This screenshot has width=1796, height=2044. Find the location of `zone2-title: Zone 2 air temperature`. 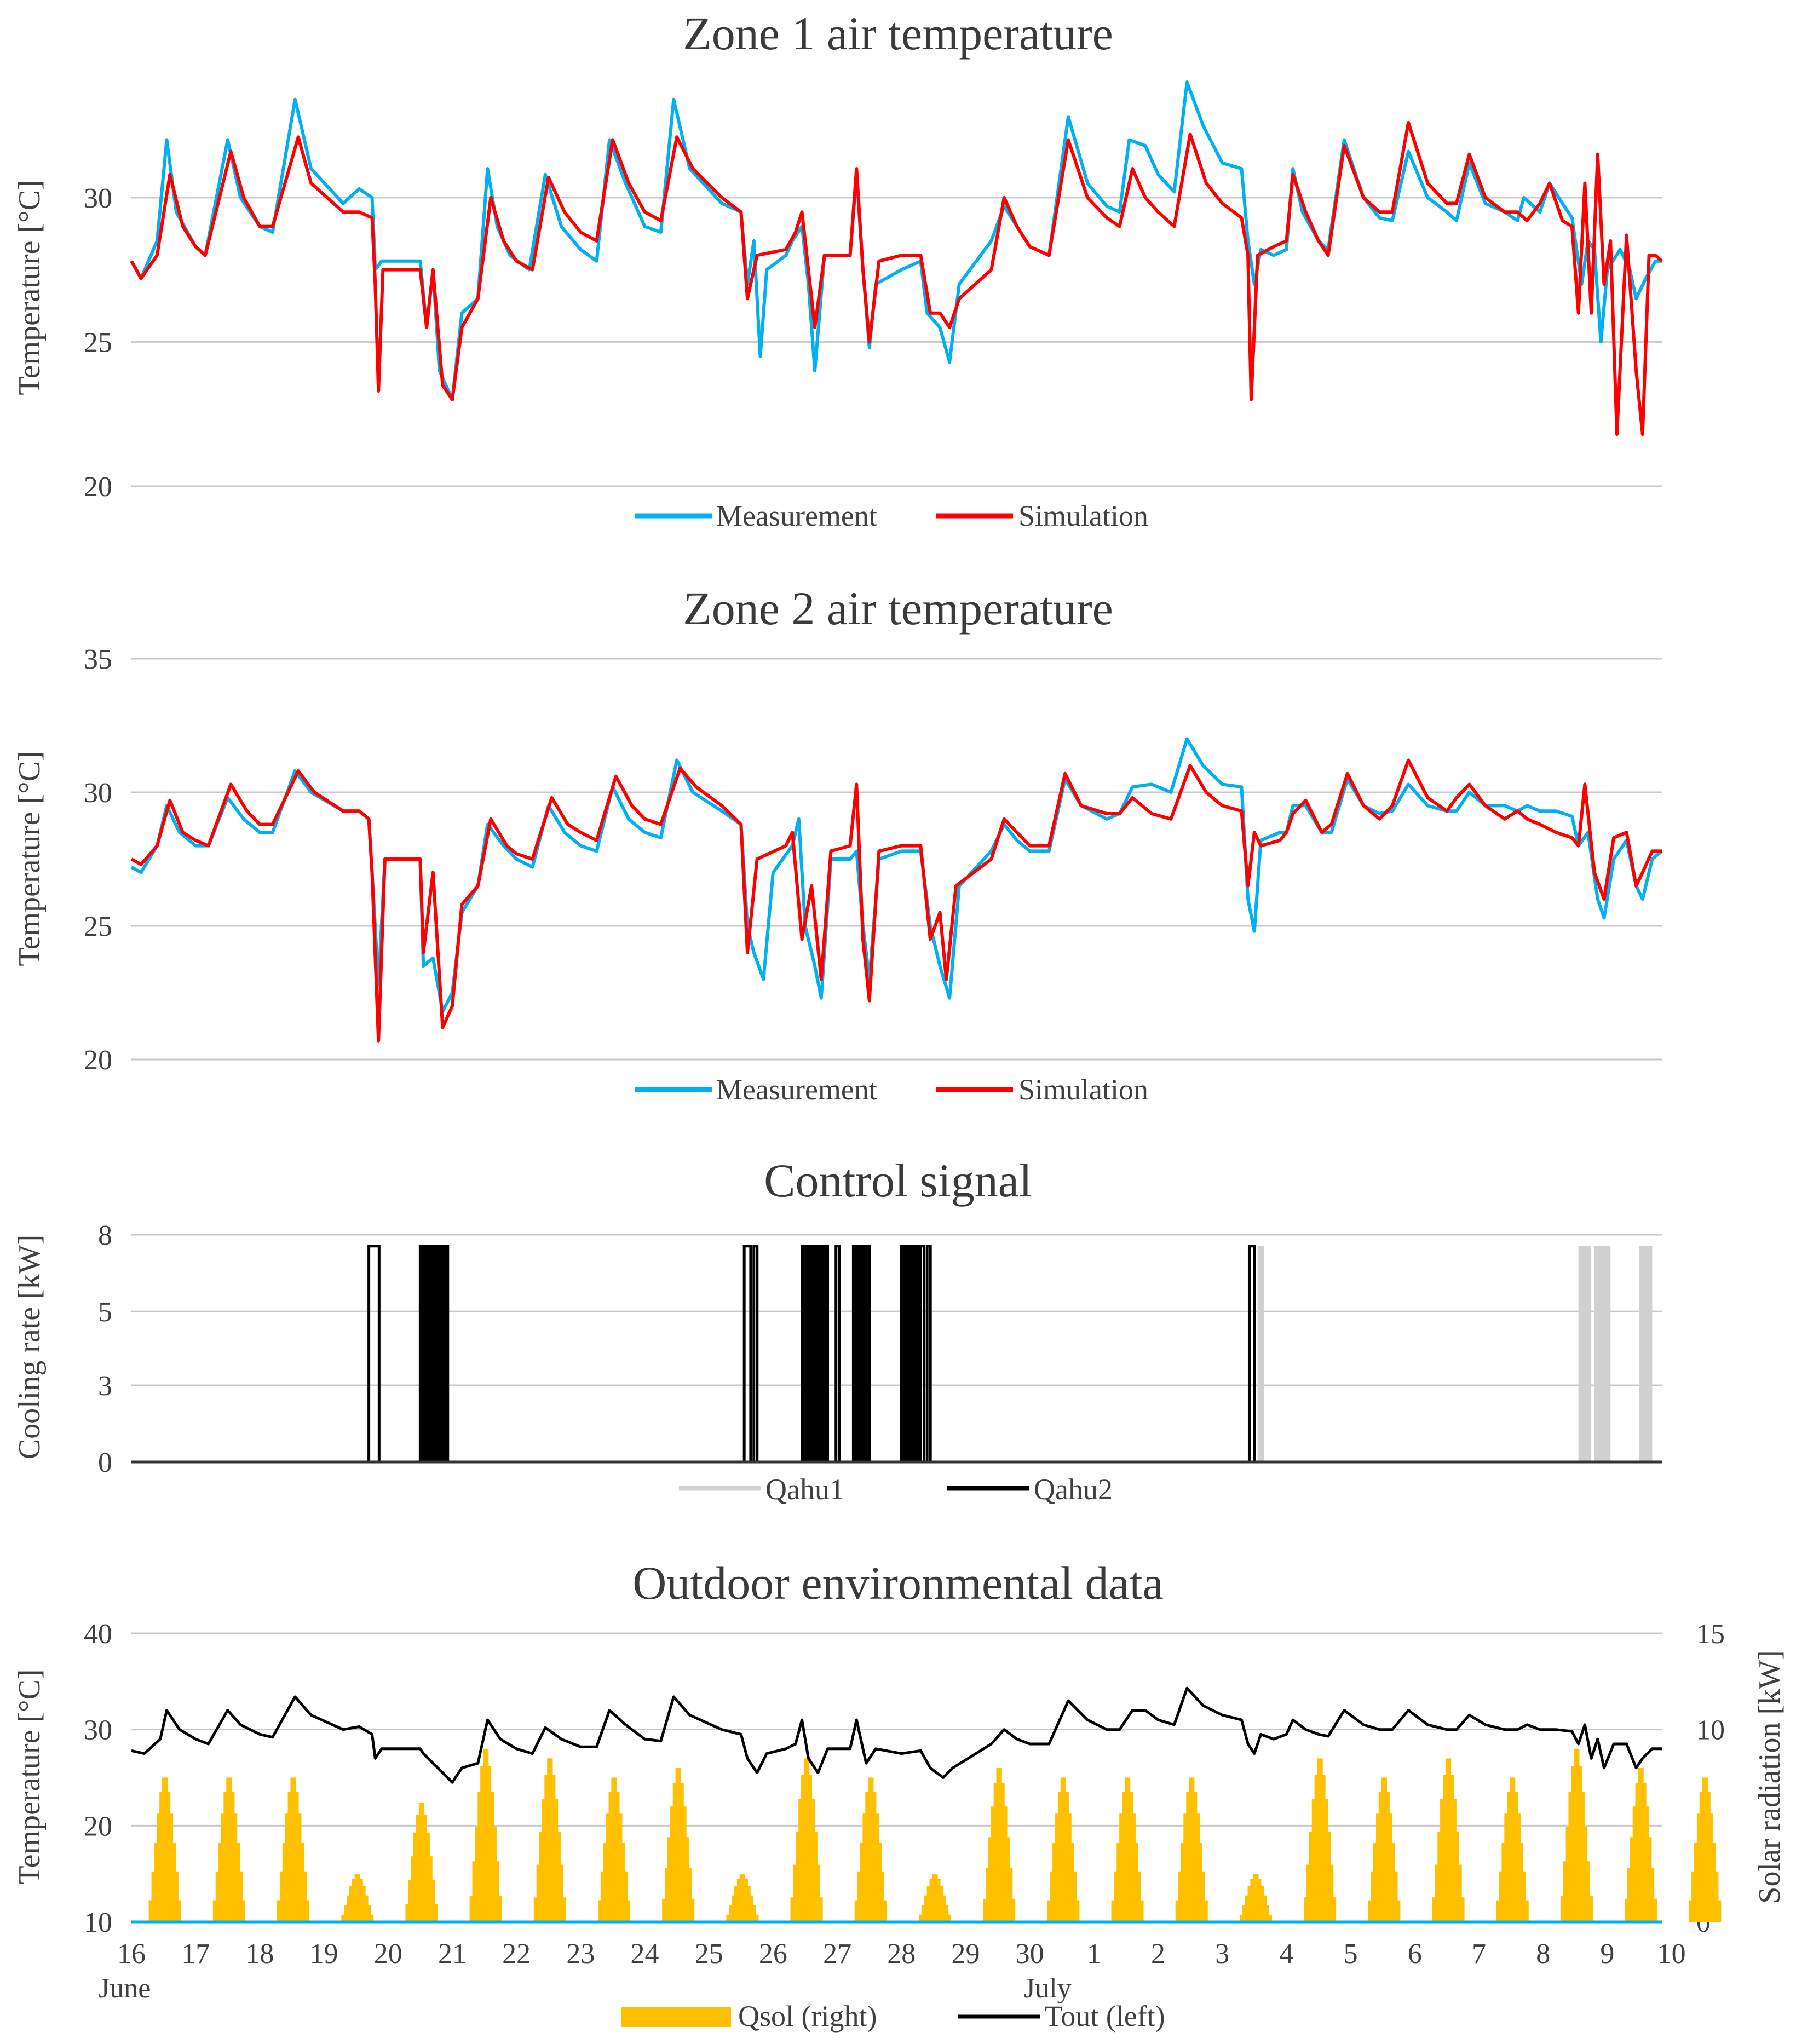

zone2-title: Zone 2 air temperature is located at coordinates (898, 608).